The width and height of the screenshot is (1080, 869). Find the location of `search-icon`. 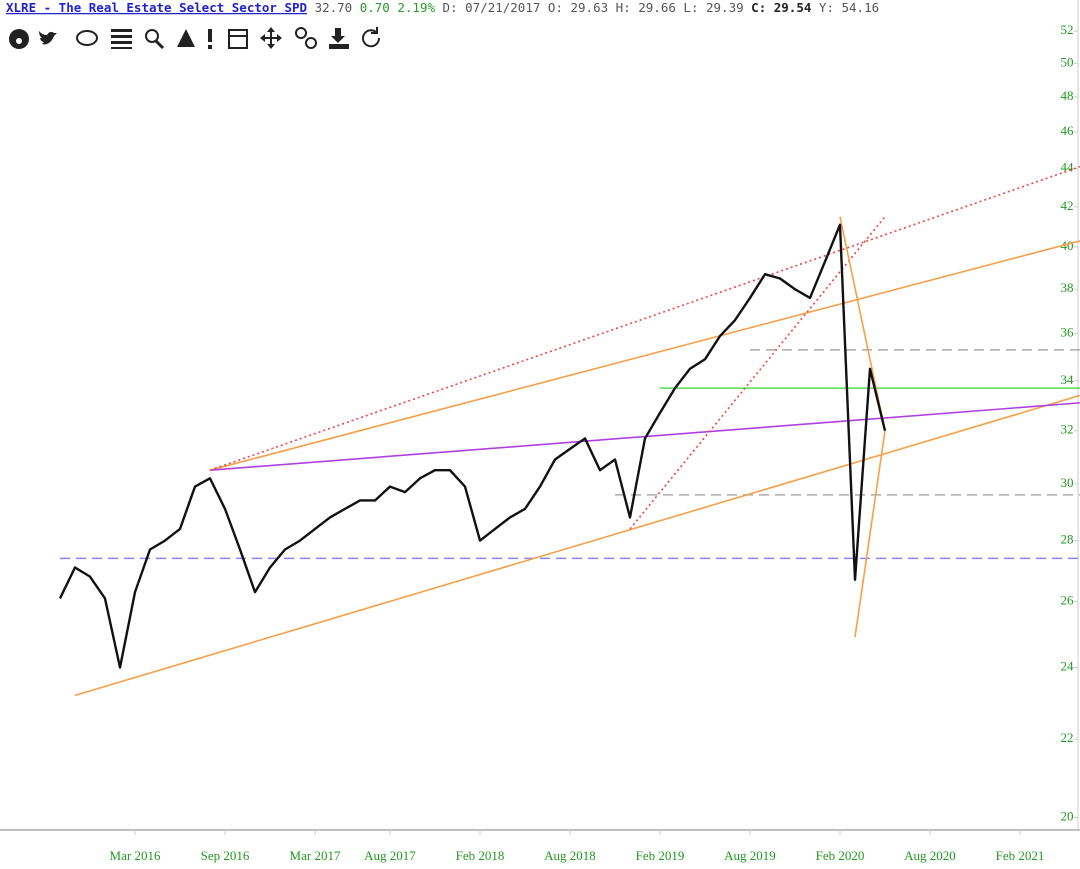

search-icon is located at coordinates (155, 39).